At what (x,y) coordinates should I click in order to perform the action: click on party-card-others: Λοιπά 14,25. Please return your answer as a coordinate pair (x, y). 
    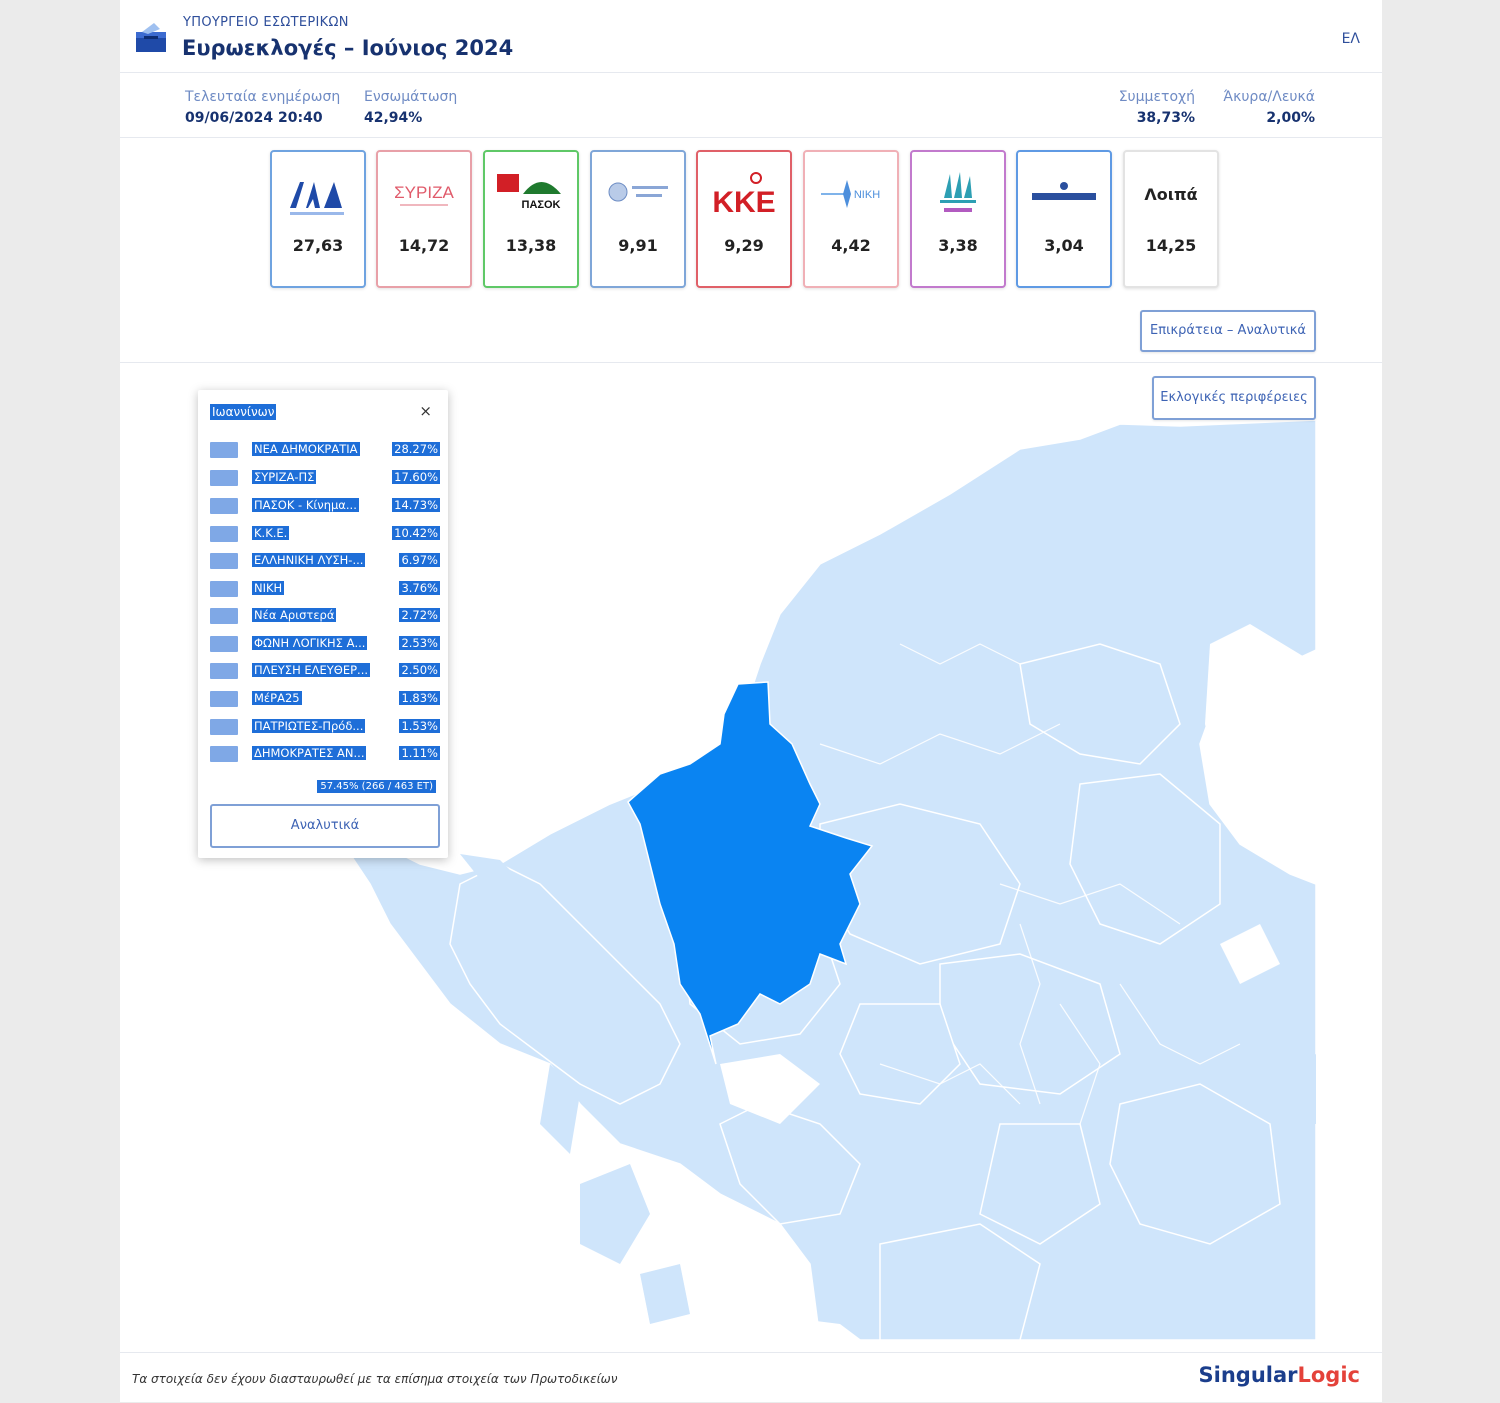
    Looking at the image, I should click on (1171, 219).